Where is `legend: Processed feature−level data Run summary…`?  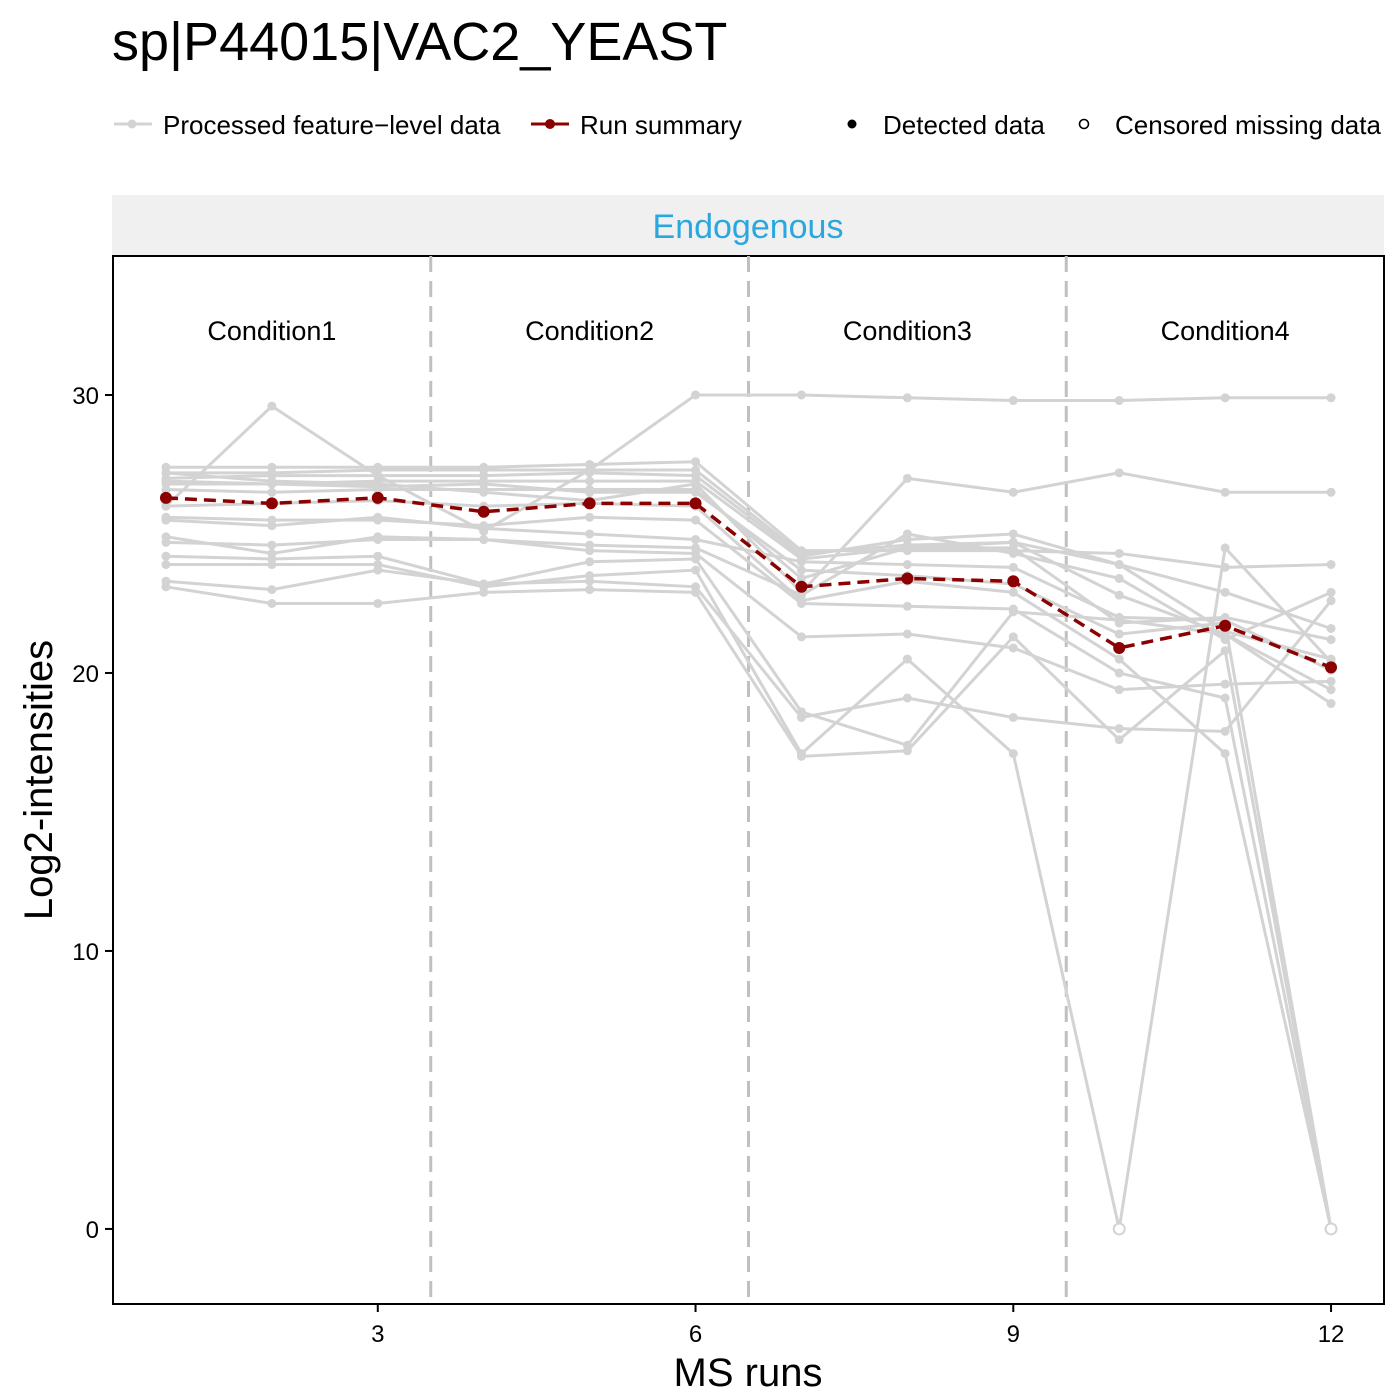 legend: Processed feature−level data Run summary… is located at coordinates (747, 125).